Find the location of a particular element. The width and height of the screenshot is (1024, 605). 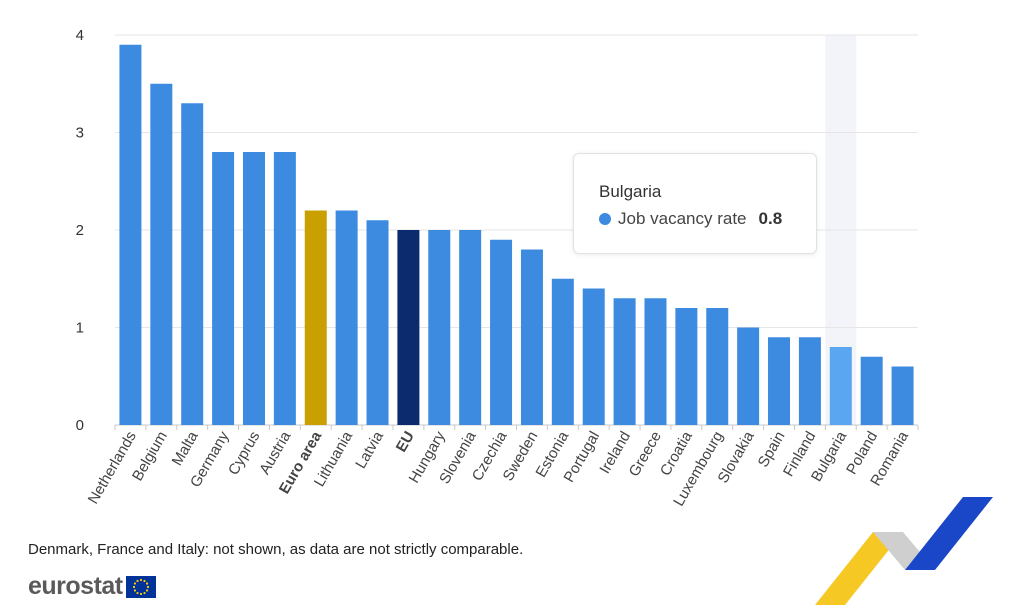

bar-malta is located at coordinates (192, 264).